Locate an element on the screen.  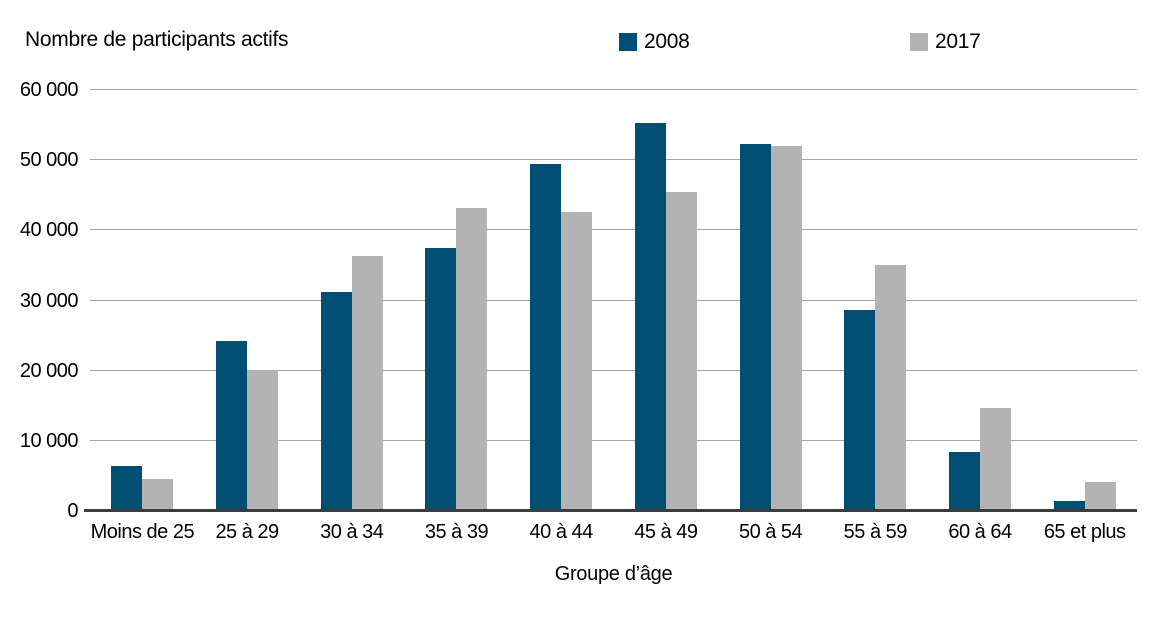
x-tick-label-0: Moins de 25 is located at coordinates (142, 532).